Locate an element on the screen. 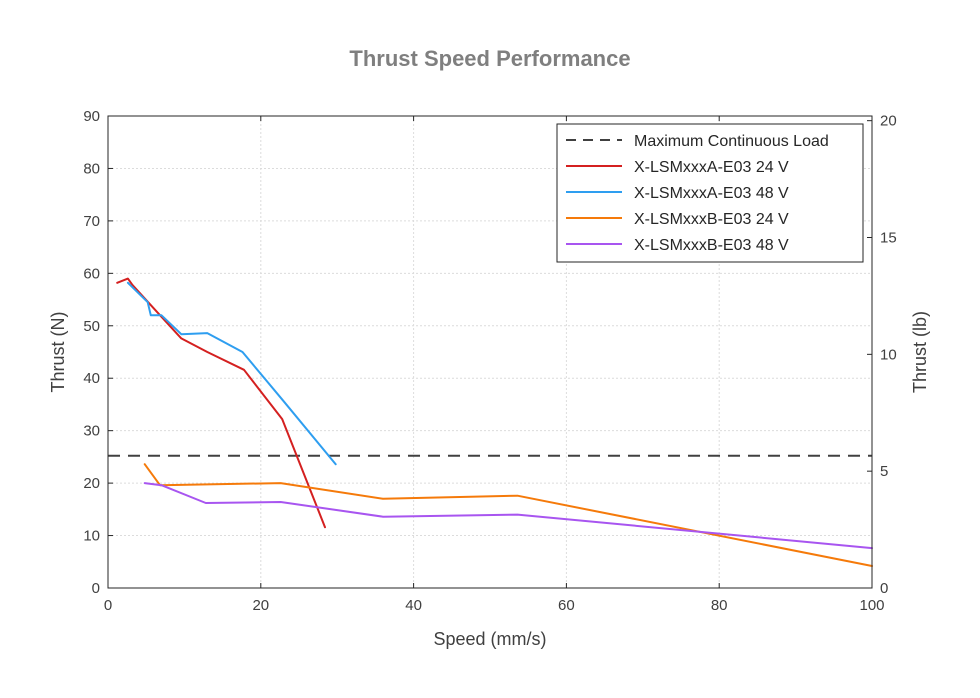  legend-label: X-LSMxxxB-E03 24 V is located at coordinates (711, 219).